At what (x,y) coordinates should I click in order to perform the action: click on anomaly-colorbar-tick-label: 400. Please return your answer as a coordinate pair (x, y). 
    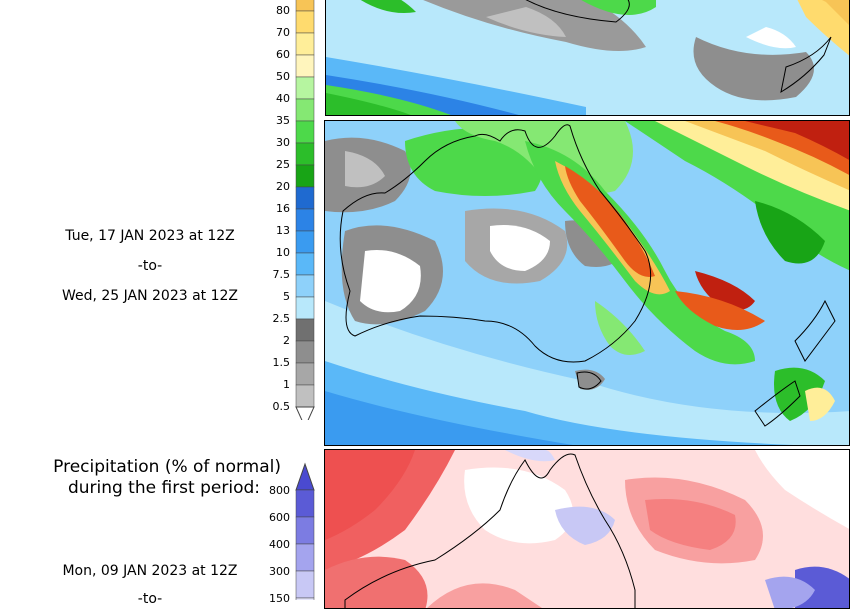
    Looking at the image, I should click on (279, 544).